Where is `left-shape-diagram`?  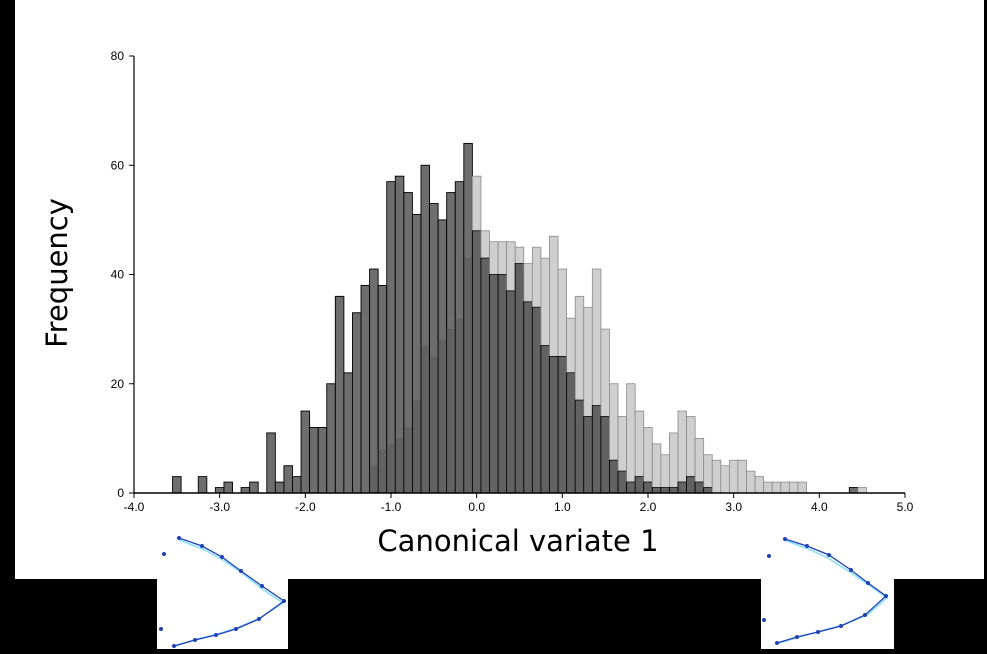
left-shape-diagram is located at coordinates (222, 592).